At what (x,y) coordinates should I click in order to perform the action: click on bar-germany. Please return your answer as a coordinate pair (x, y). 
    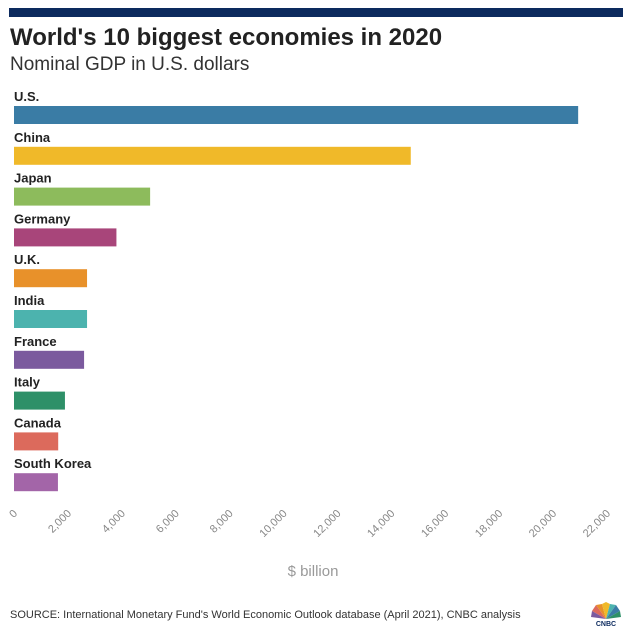
    Looking at the image, I should click on (65, 237).